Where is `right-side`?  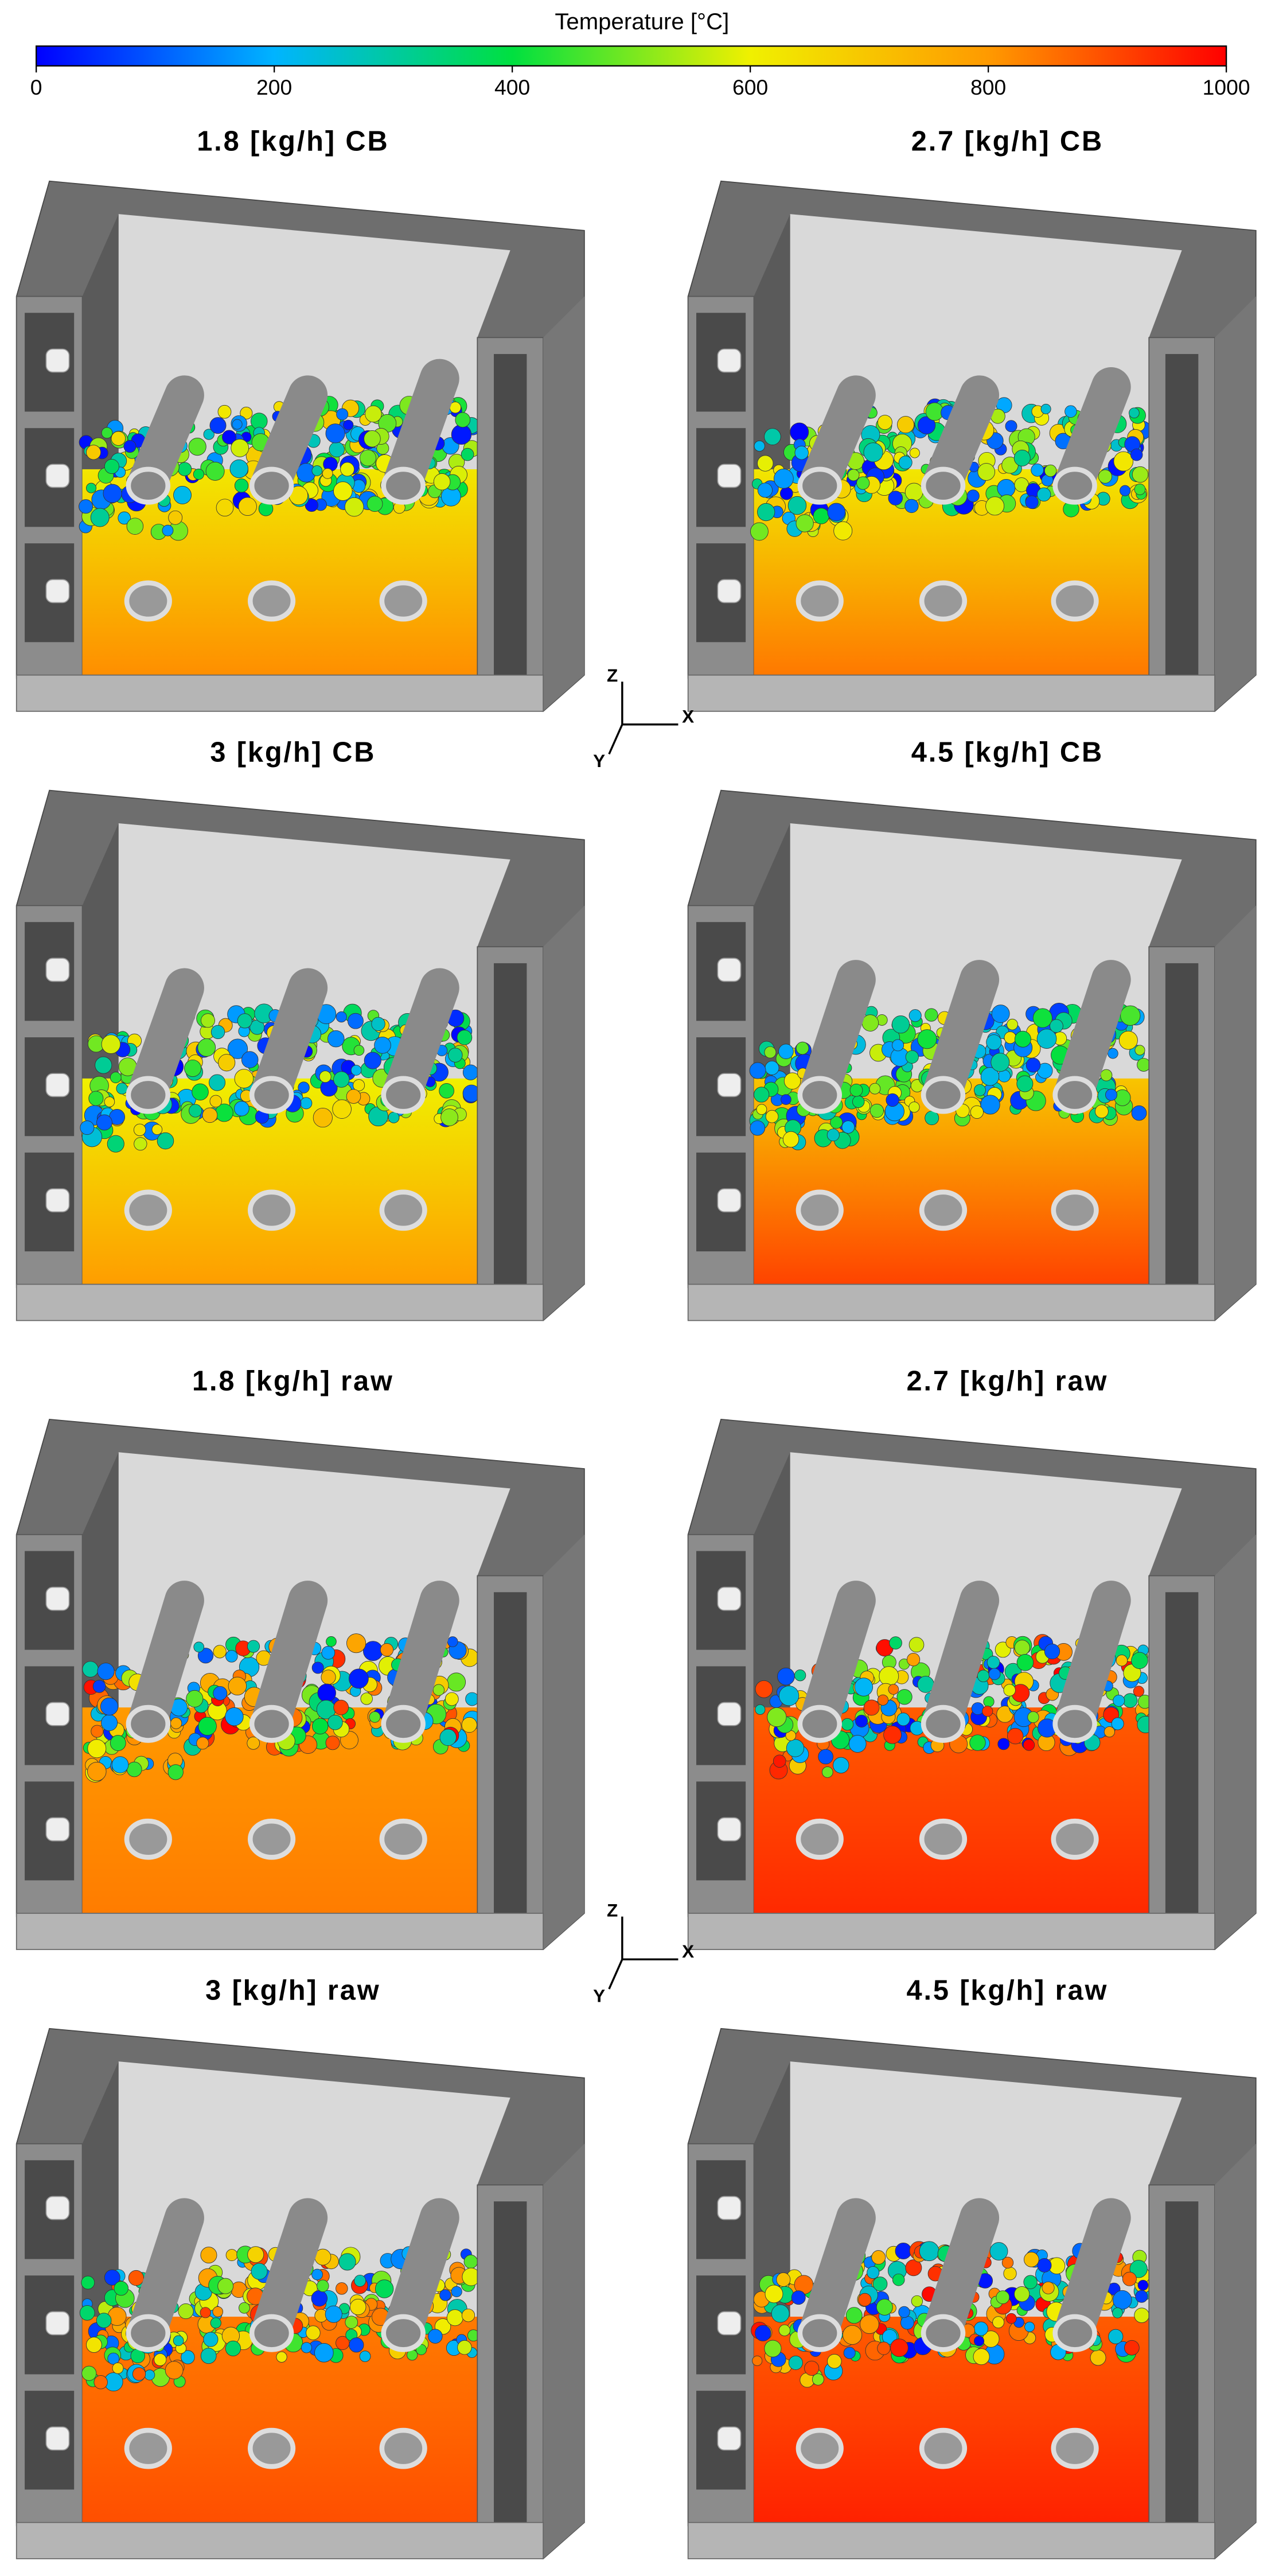 right-side is located at coordinates (563, 503).